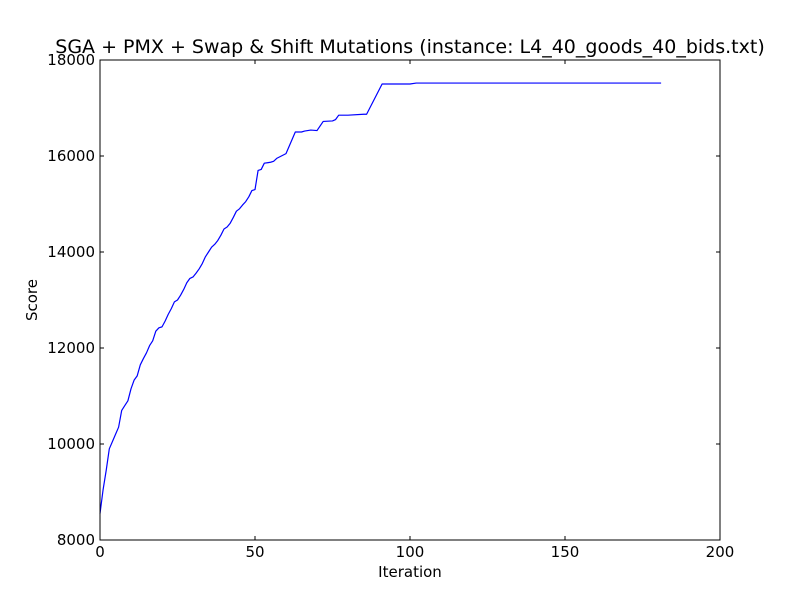 This screenshot has width=800, height=604. I want to click on y-tick-label: 10000, so click(71, 444).